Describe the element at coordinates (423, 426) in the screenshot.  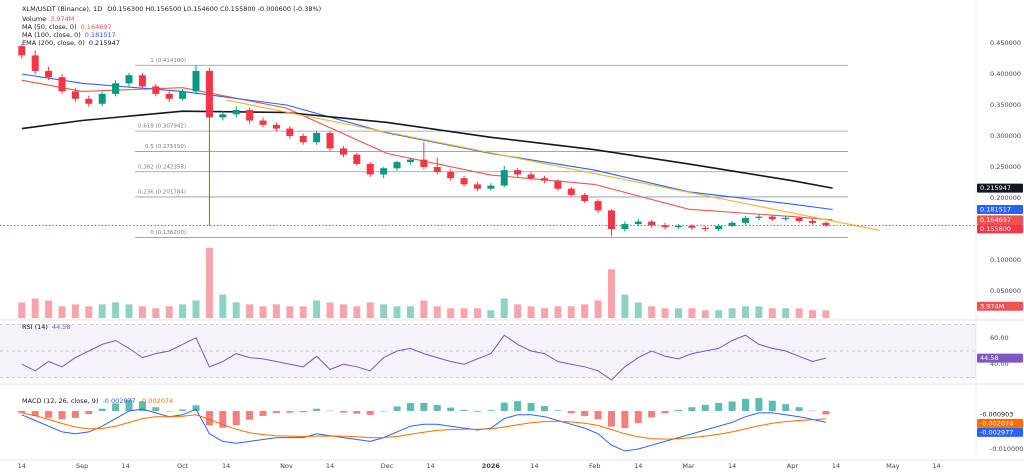
I see `macd-line` at that location.